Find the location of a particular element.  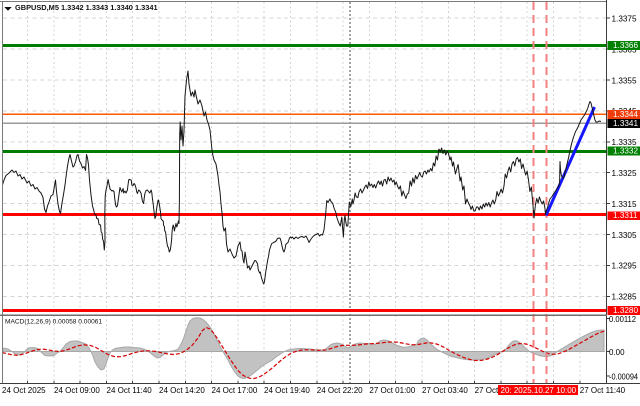

svg-text: 1.3355 is located at coordinates (624, 80).